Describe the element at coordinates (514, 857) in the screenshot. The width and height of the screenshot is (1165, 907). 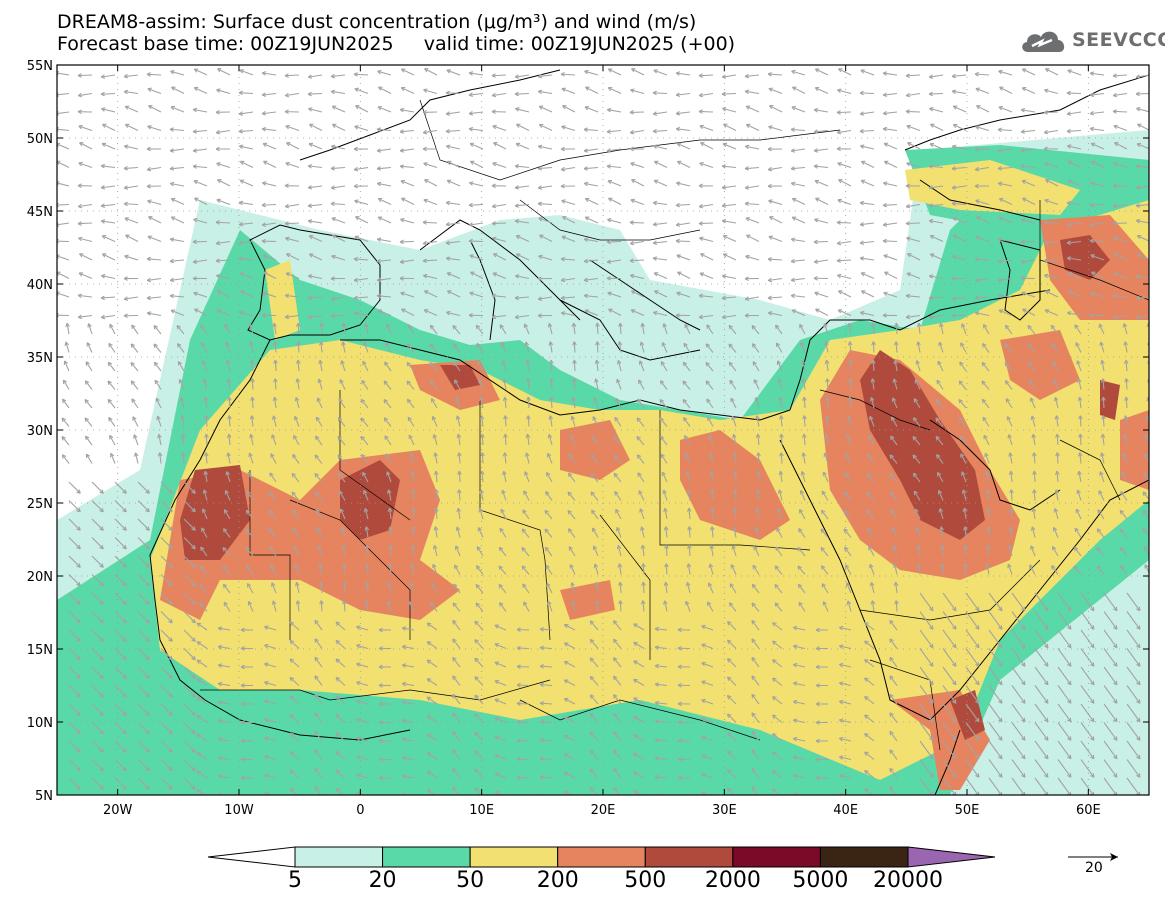
I see `colorbar-segment` at that location.